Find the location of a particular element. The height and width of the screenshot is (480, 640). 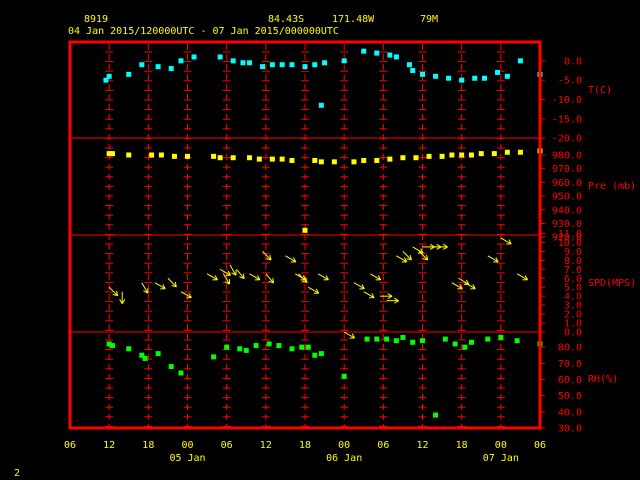

y-axis-label: T(C) is located at coordinates (600, 90).